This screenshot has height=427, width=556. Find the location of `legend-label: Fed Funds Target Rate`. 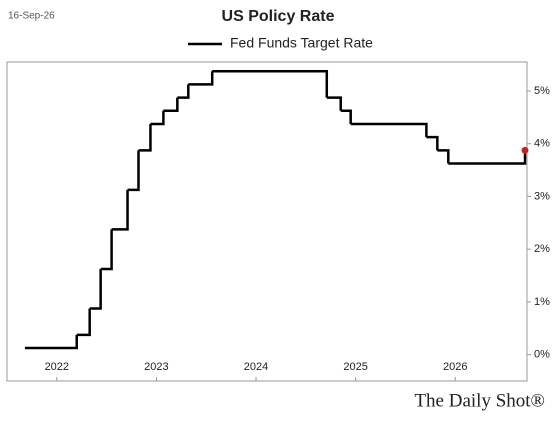

legend-label: Fed Funds Target Rate is located at coordinates (301, 43).